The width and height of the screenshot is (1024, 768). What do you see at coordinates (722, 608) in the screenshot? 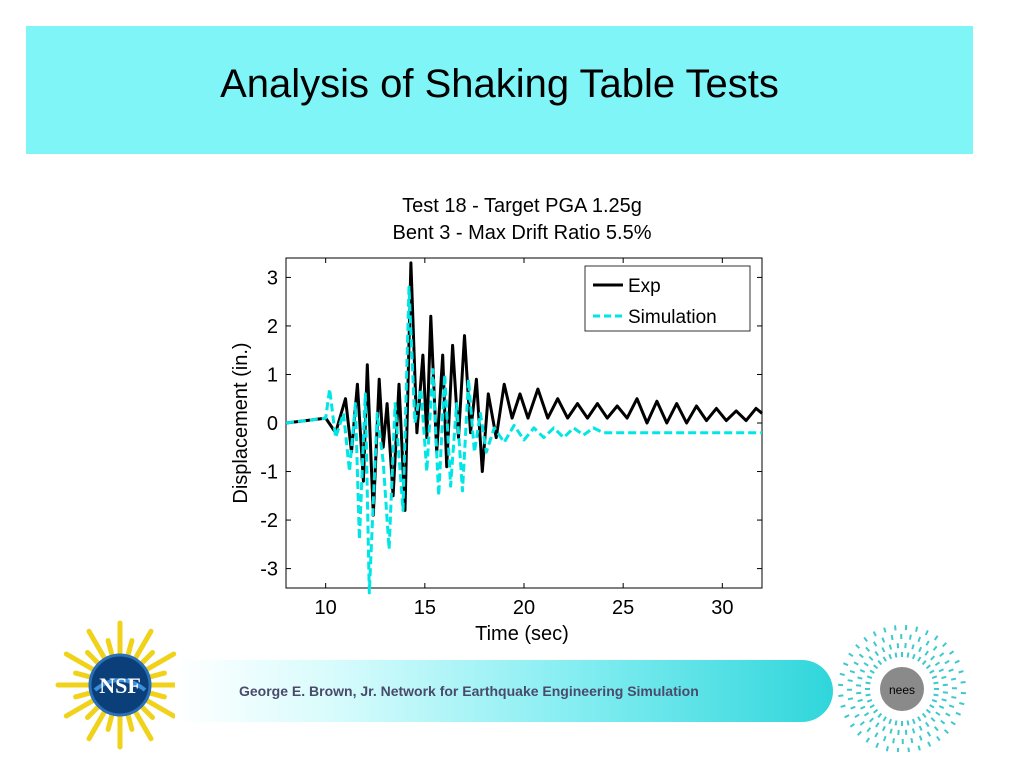
I see `x-tick-label: 30` at bounding box center [722, 608].